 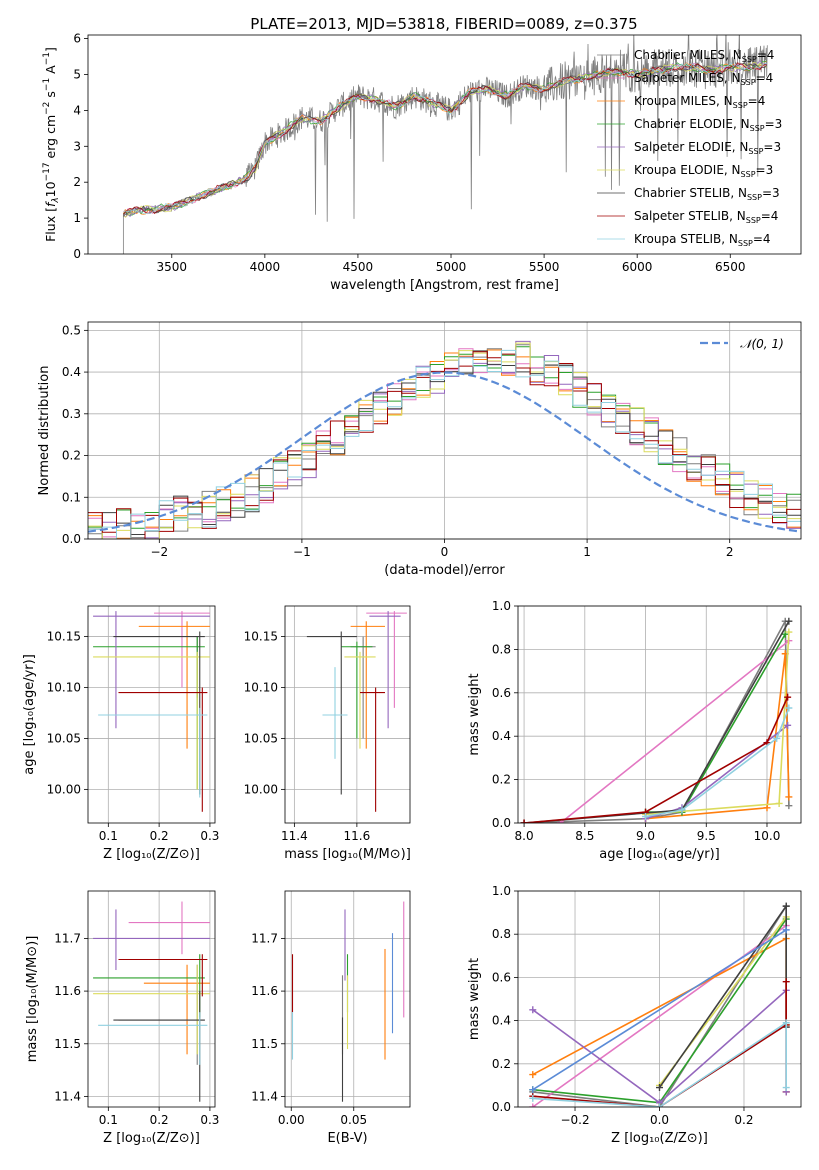 What do you see at coordinates (64, 738) in the screenshot?
I see `age_vs_Z-y-tick-label: 10.05` at bounding box center [64, 738].